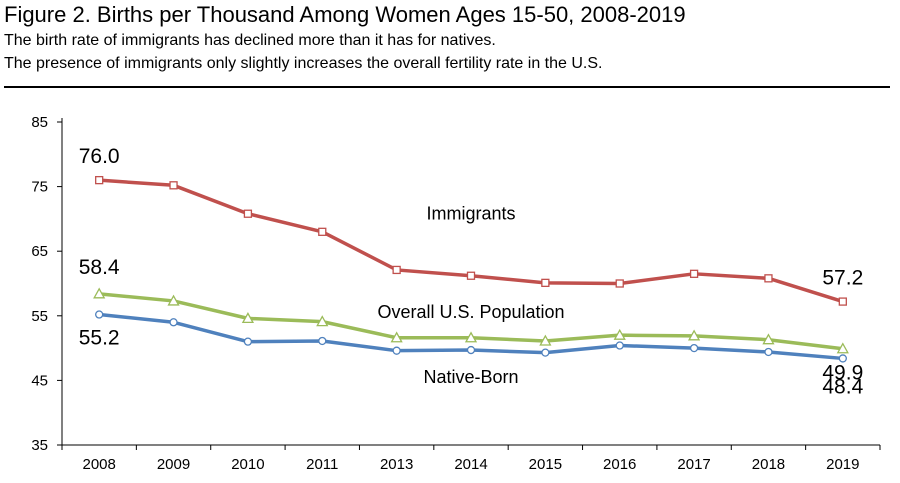  Describe the element at coordinates (842, 464) in the screenshot. I see `x-tick-label: 2019` at that location.